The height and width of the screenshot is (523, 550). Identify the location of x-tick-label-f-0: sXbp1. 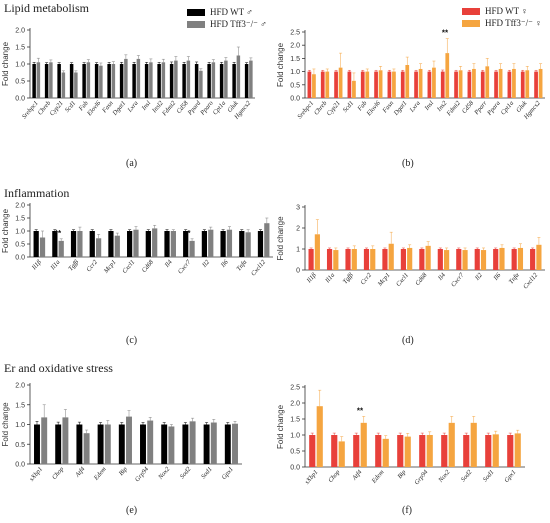
(312, 477).